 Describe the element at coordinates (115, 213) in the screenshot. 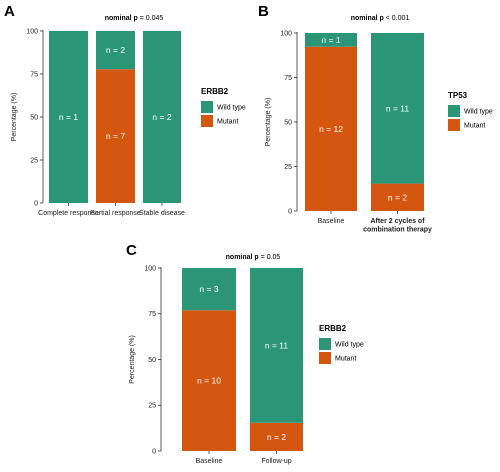

I see `x-tick-label: Partial response` at that location.